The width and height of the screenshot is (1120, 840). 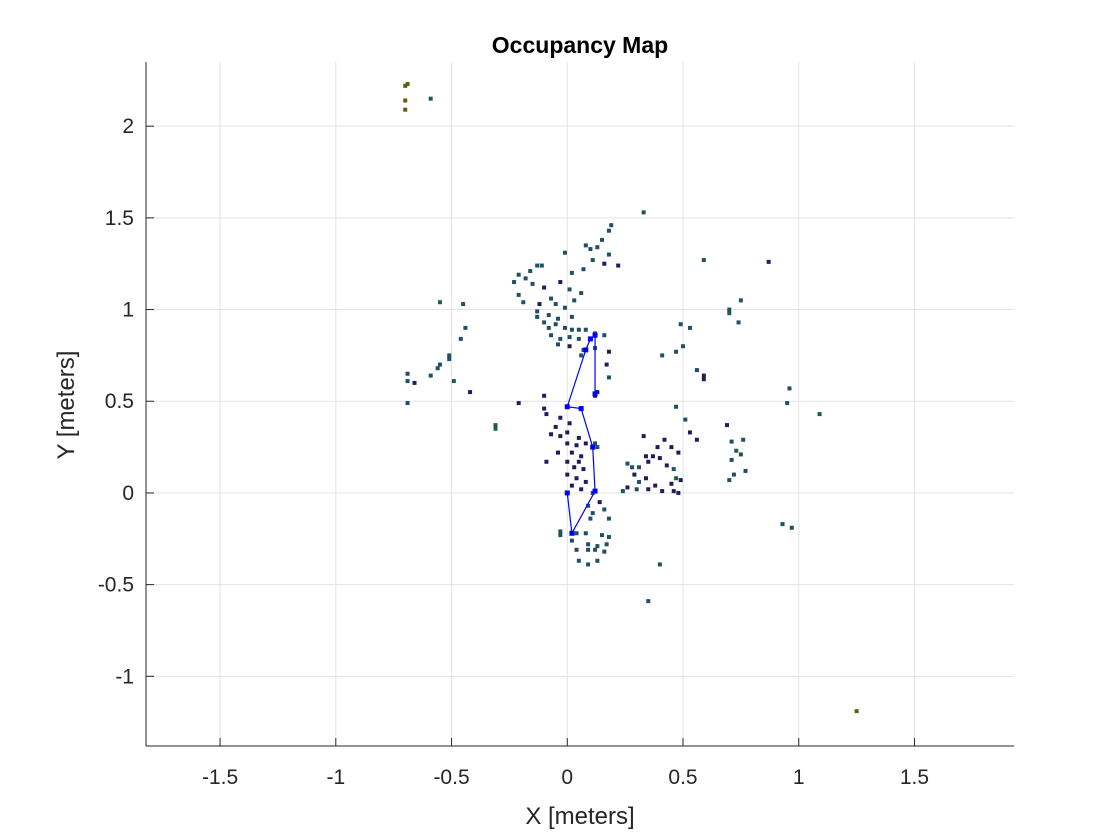 I want to click on x-tick-label: -1.5, so click(x=220, y=777).